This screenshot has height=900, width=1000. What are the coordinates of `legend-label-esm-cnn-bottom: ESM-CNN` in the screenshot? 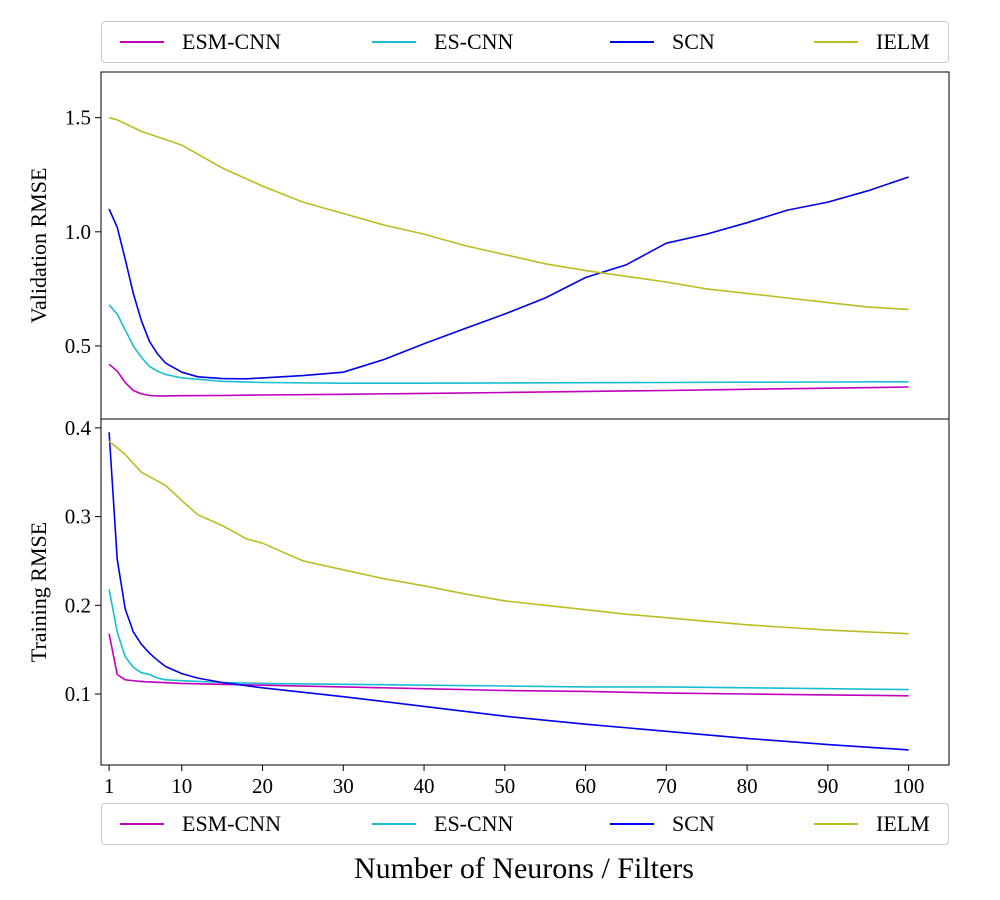 It's located at (232, 823).